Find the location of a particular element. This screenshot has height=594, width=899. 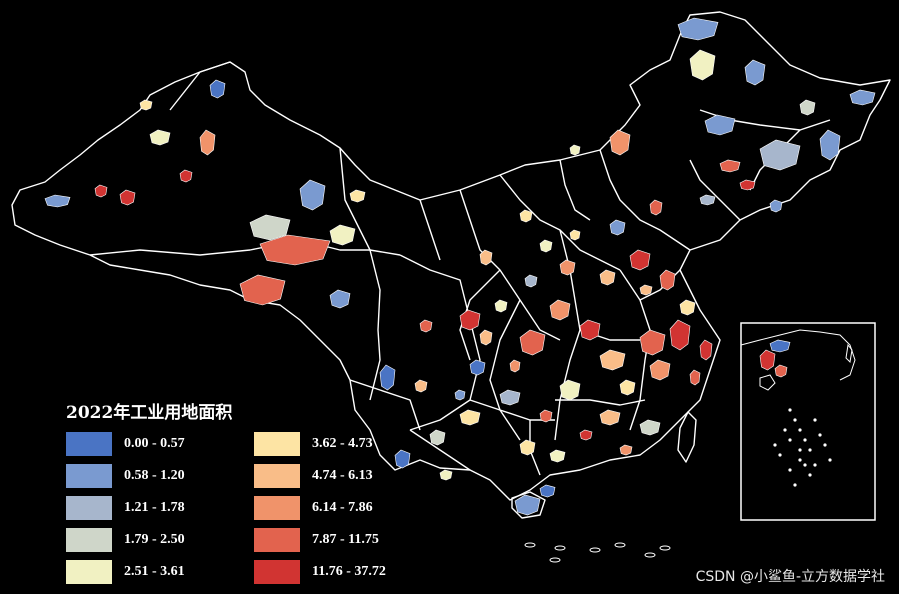

legend-title: 2022年工业用地面积 is located at coordinates (149, 413).